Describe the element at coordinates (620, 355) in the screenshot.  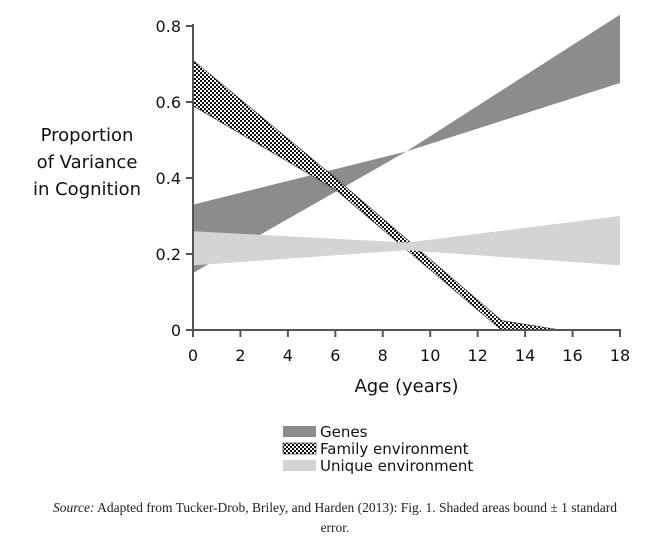
I see `x-tick-label: 18` at that location.